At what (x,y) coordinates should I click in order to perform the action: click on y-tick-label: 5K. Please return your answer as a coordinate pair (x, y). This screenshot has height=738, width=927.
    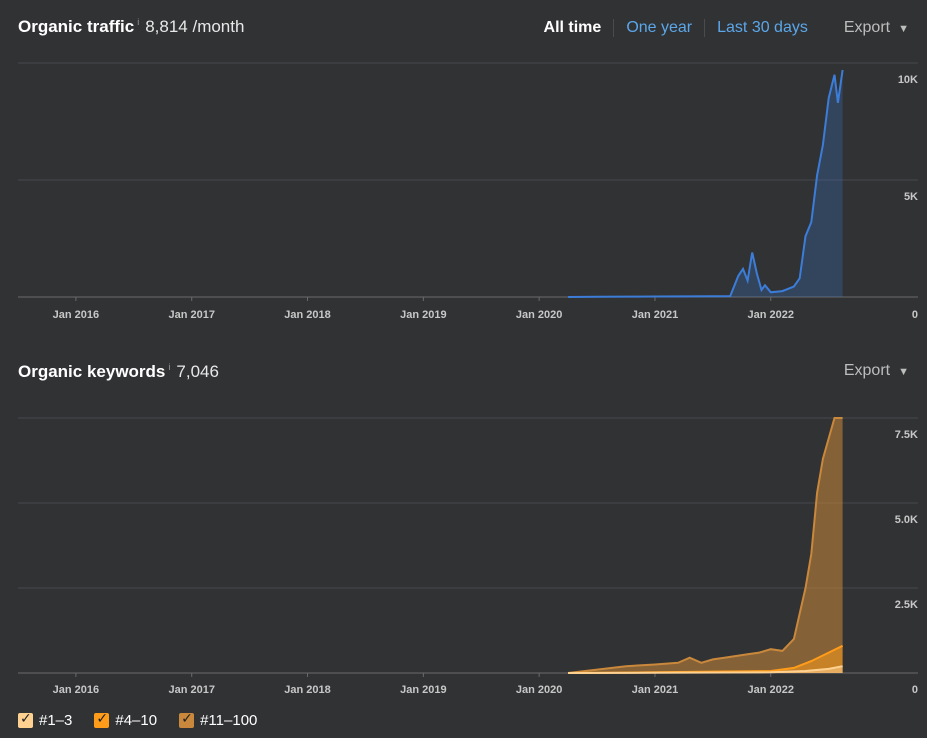
    Looking at the image, I should click on (911, 197).